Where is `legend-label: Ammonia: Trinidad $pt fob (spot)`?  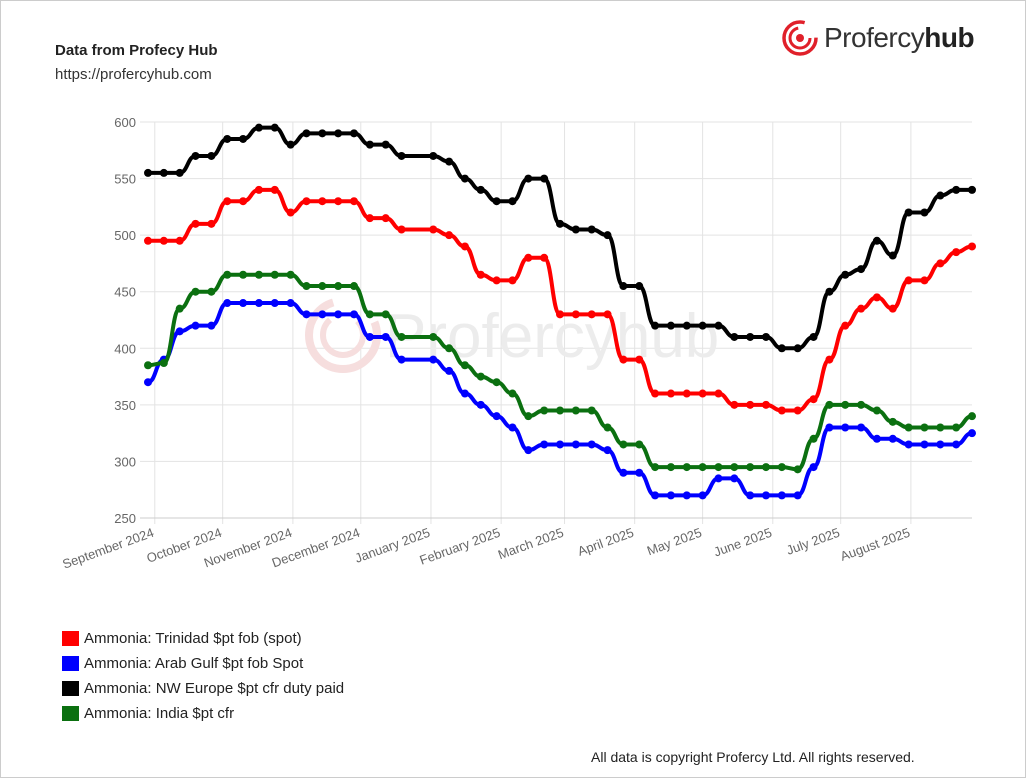
legend-label: Ammonia: Trinidad $pt fob (spot) is located at coordinates (193, 638).